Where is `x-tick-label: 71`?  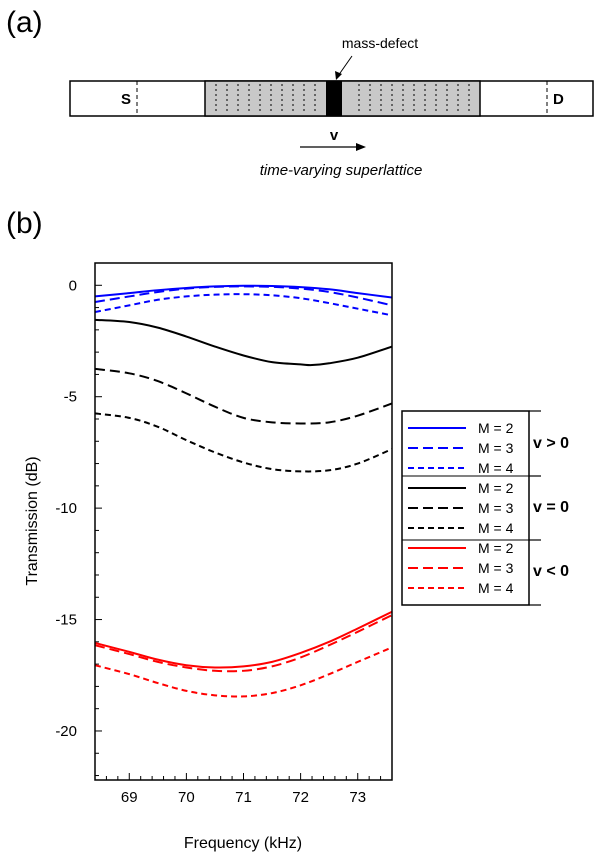
x-tick-label: 71 is located at coordinates (243, 797).